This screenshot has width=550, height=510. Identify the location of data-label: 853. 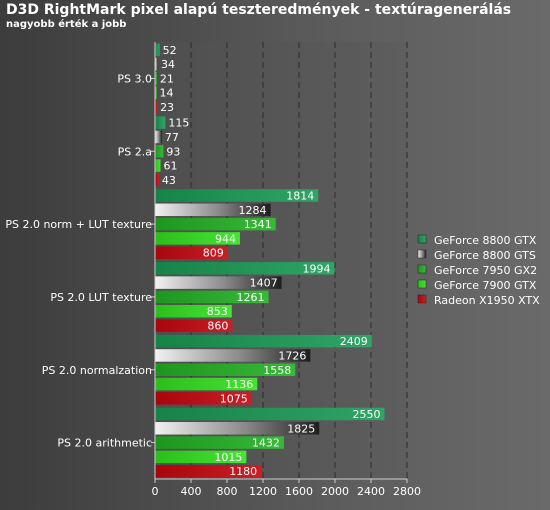
(217, 311).